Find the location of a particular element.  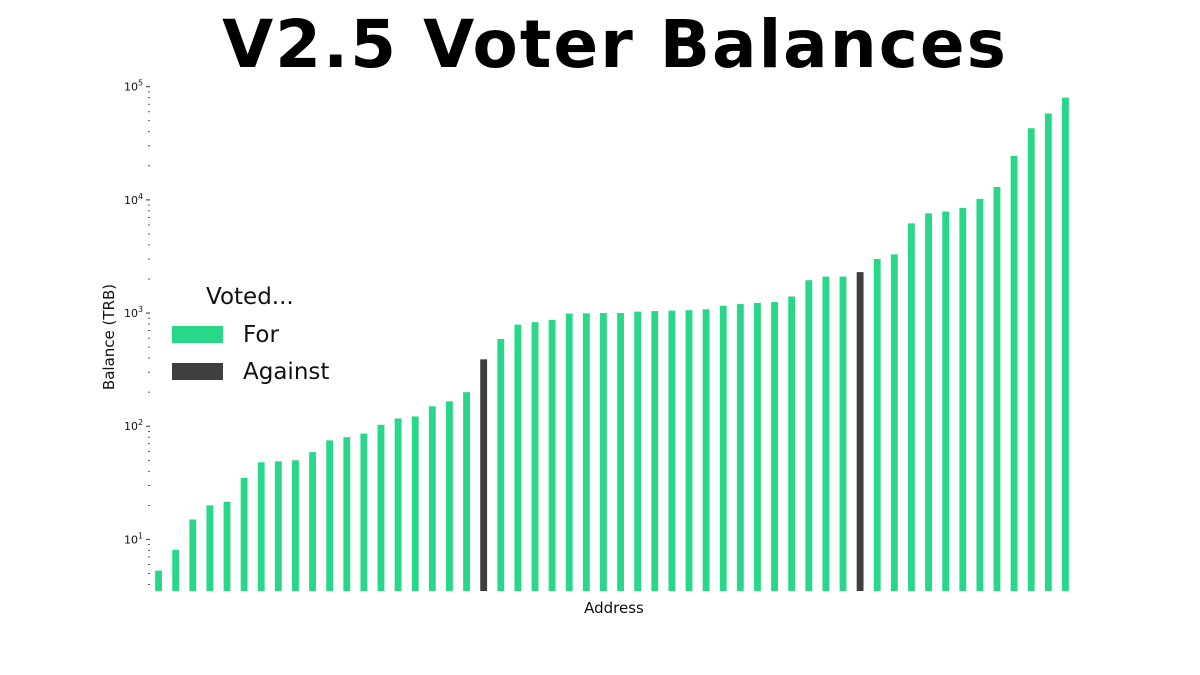

legend: Voted... For Against is located at coordinates (257, 336).